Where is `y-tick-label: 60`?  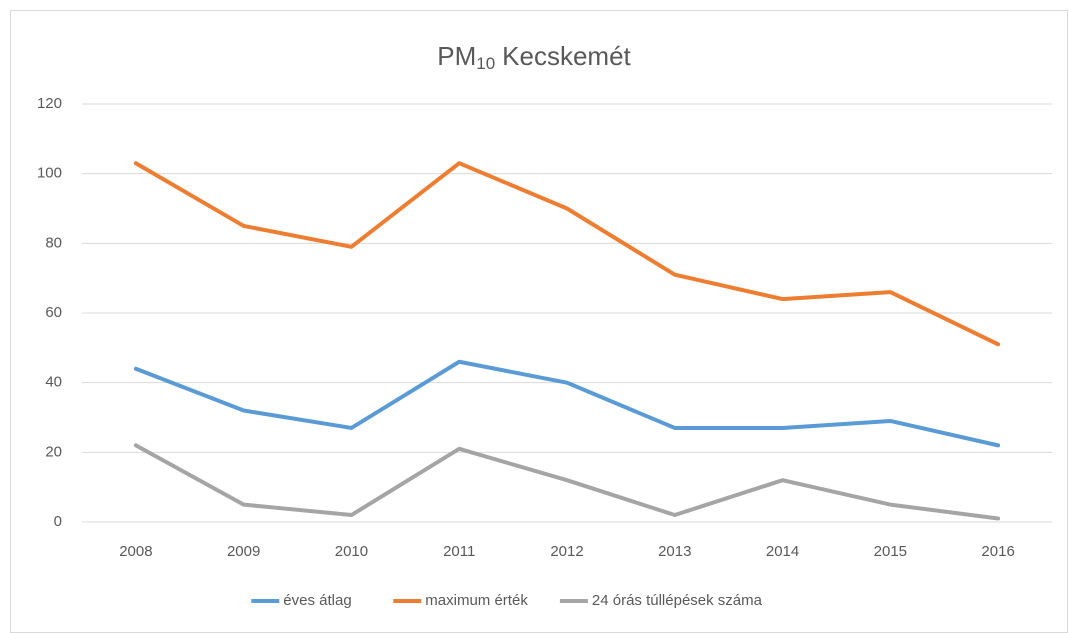 y-tick-label: 60 is located at coordinates (53, 312).